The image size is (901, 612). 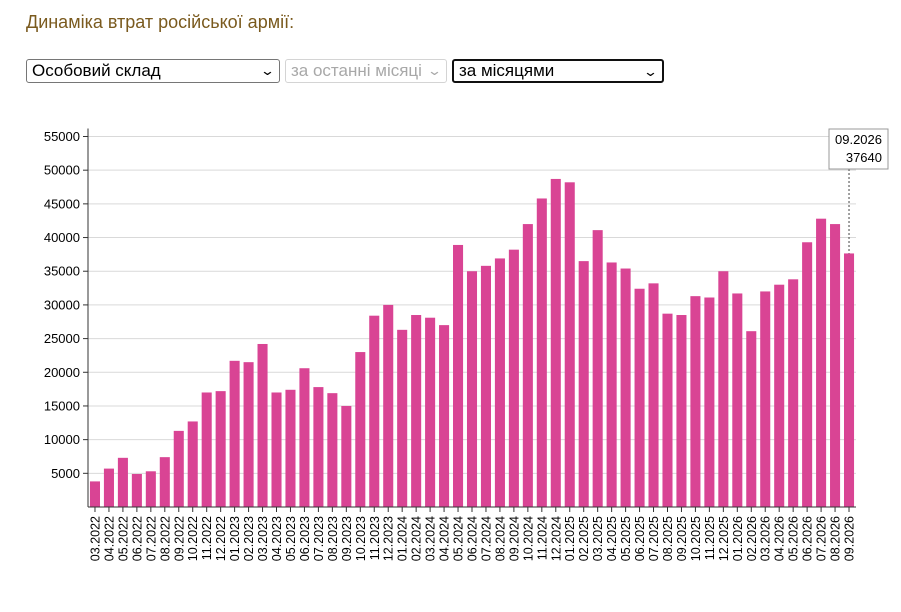 I want to click on category-select: Особовий склад ⌄, so click(x=153, y=71).